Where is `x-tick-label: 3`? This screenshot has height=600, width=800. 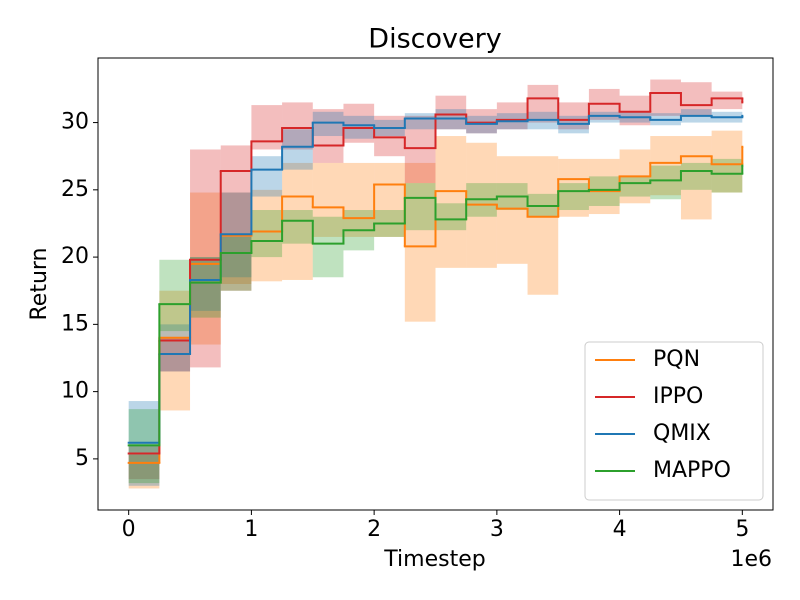
x-tick-label: 3 is located at coordinates (497, 529).